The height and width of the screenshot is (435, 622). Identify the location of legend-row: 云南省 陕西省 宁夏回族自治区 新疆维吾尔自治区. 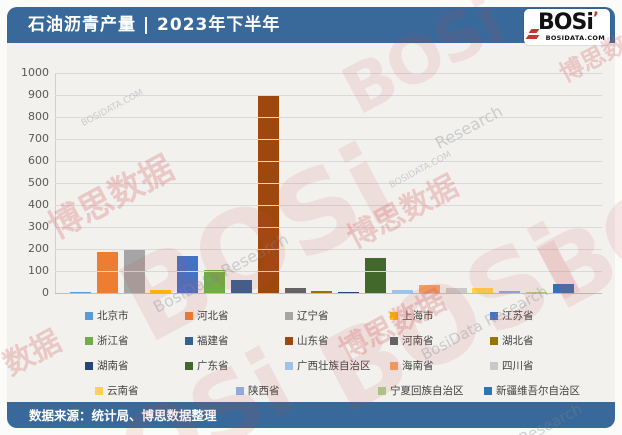
(311, 390).